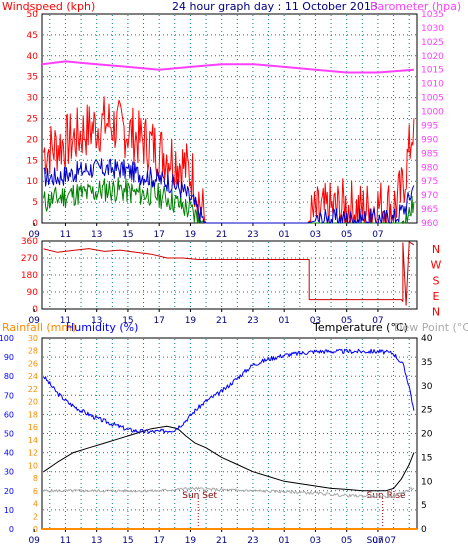 This screenshot has height=559, width=468. Describe the element at coordinates (33, 57) in the screenshot. I see `wind-ytick-label: 40` at that location.